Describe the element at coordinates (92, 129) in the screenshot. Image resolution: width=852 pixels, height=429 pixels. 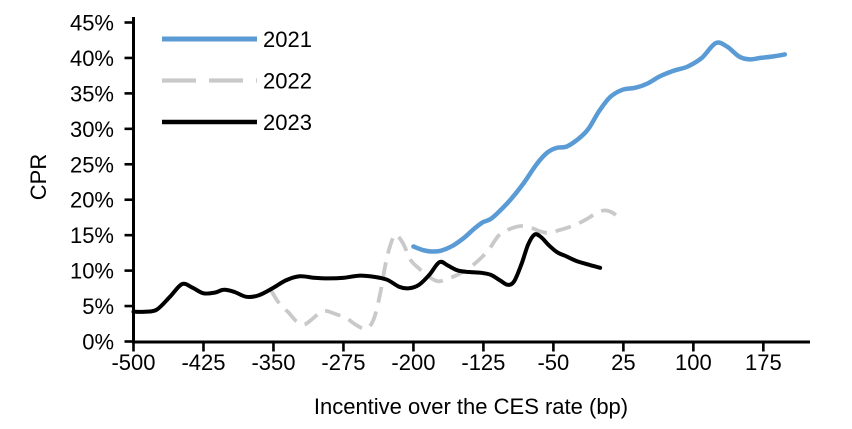
I see `y-tick-label: 30%` at that location.